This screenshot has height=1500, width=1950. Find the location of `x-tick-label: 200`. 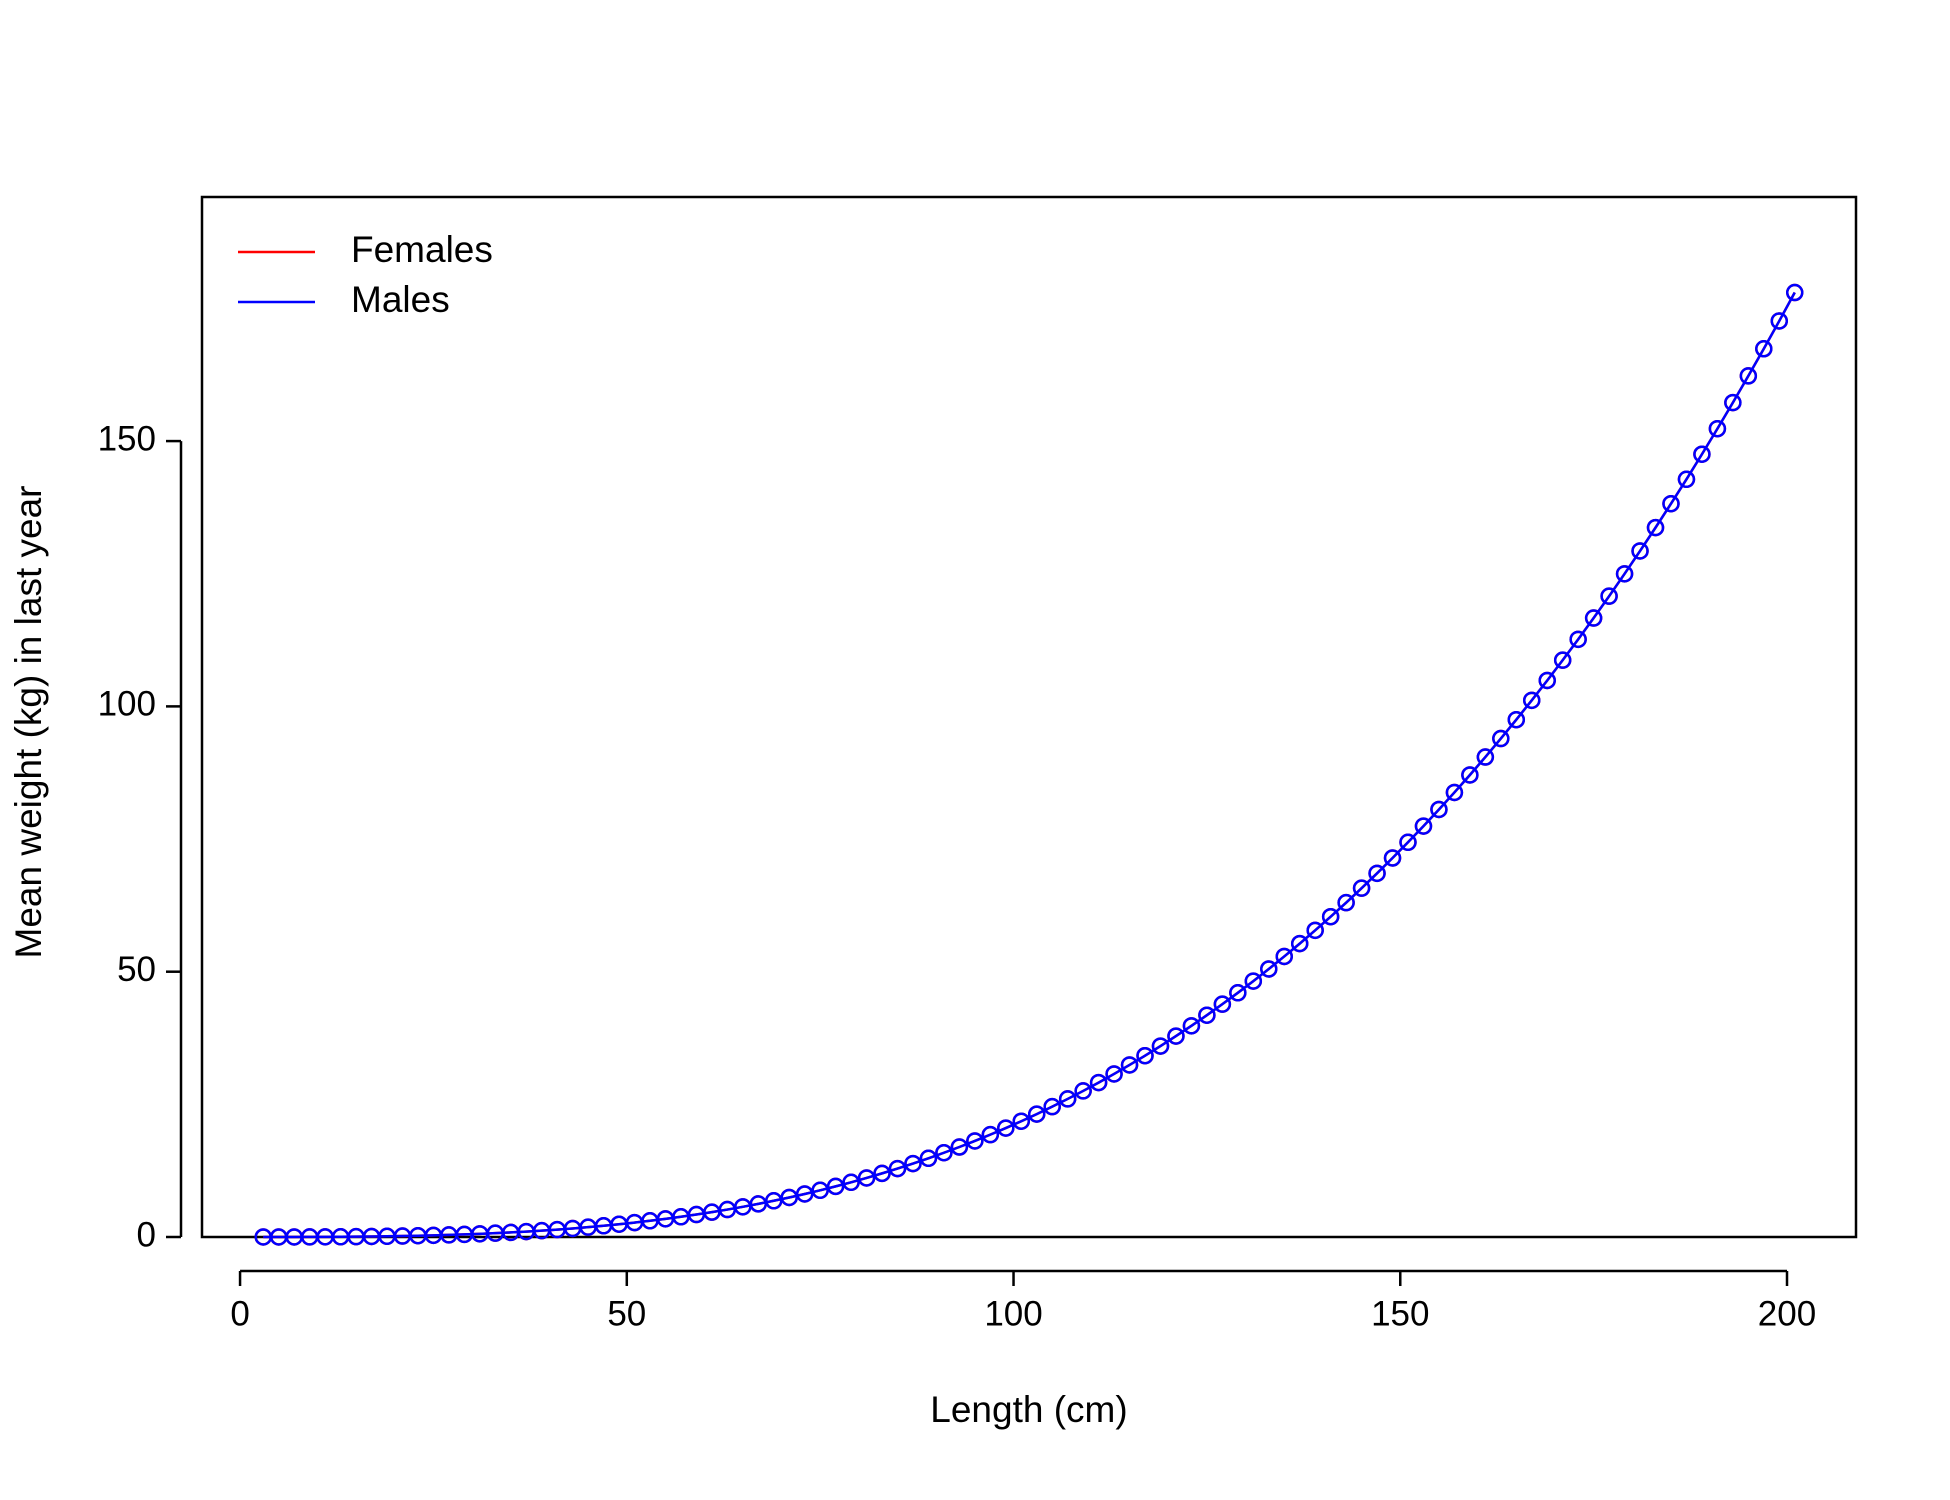

x-tick-label: 200 is located at coordinates (1787, 1313).